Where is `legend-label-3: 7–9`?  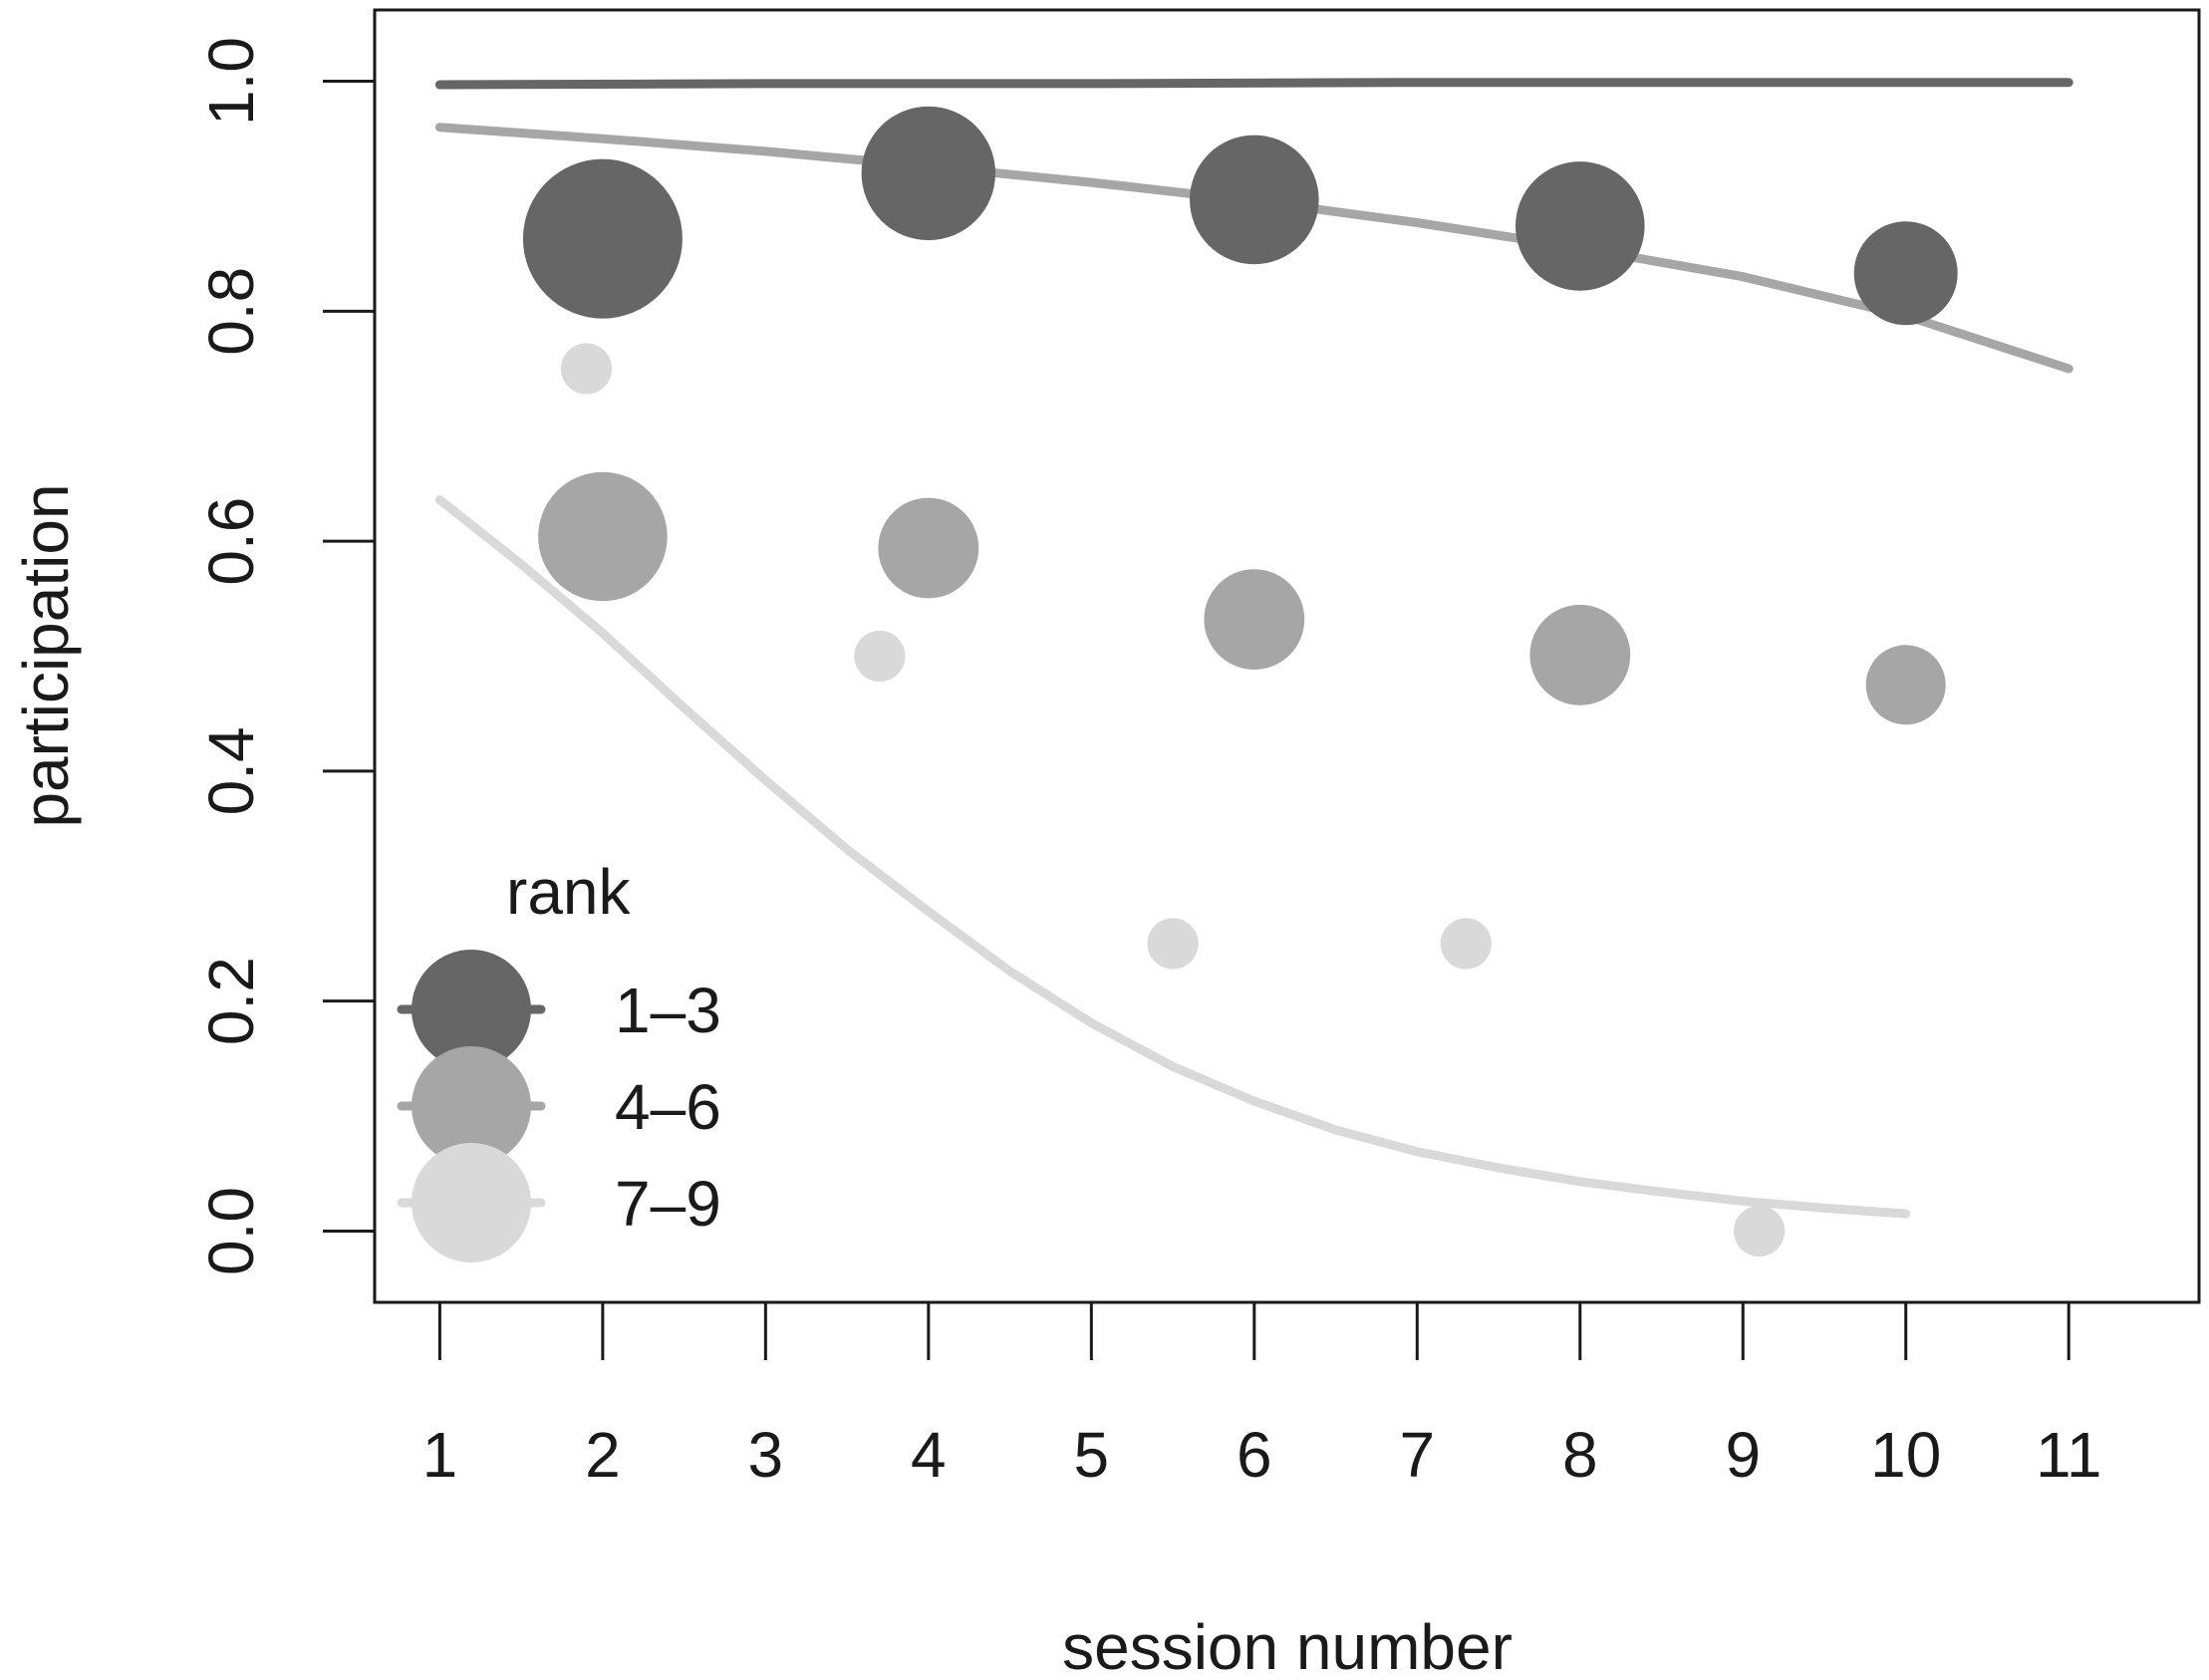 legend-label-3: 7–9 is located at coordinates (668, 1204).